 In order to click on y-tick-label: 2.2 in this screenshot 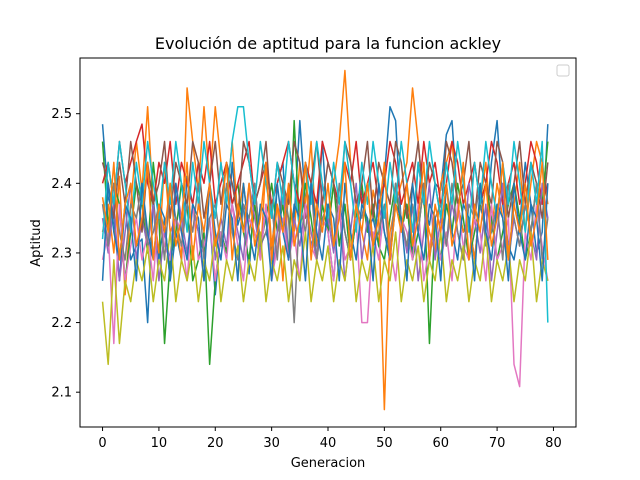, I will do `click(61, 323)`.